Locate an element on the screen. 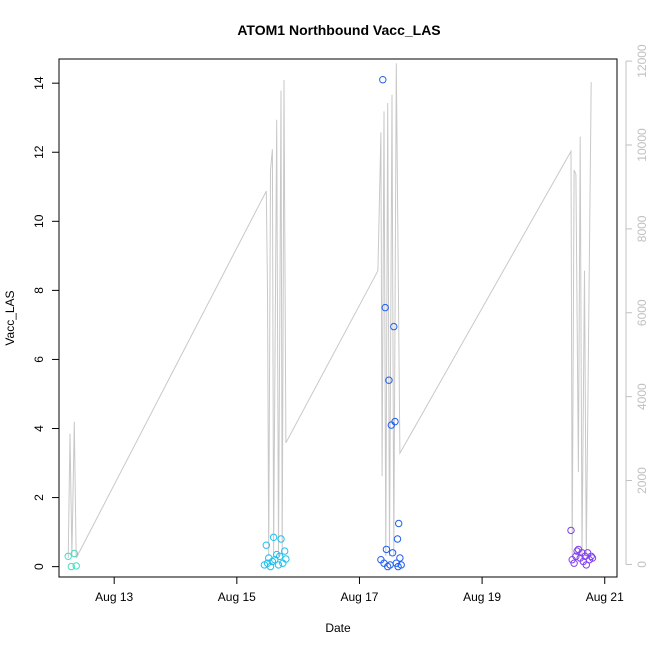 The height and width of the screenshot is (650, 650). y-tick-label-6: 12 is located at coordinates (39, 152).